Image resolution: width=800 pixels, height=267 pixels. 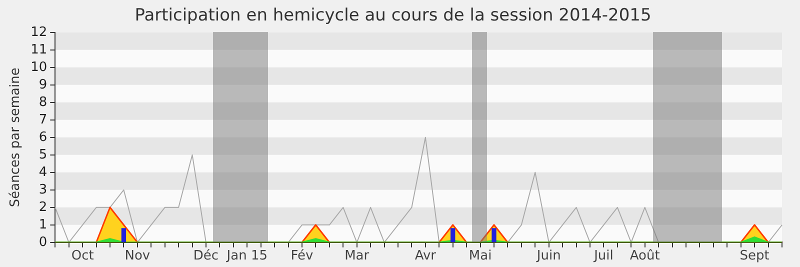 What do you see at coordinates (548, 256) in the screenshot?
I see `x-tick-label: Juin` at bounding box center [548, 256].